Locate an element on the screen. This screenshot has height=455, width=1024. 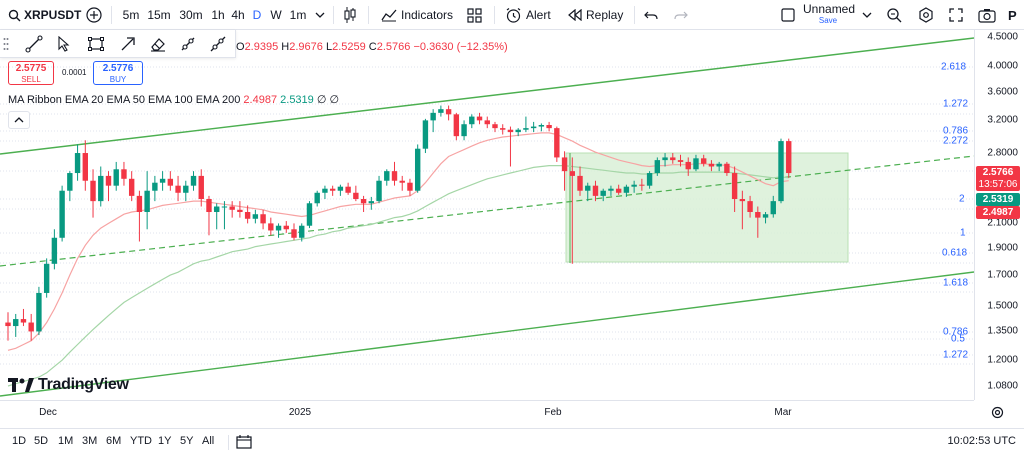
settings-gear-icon is located at coordinates (926, 15).